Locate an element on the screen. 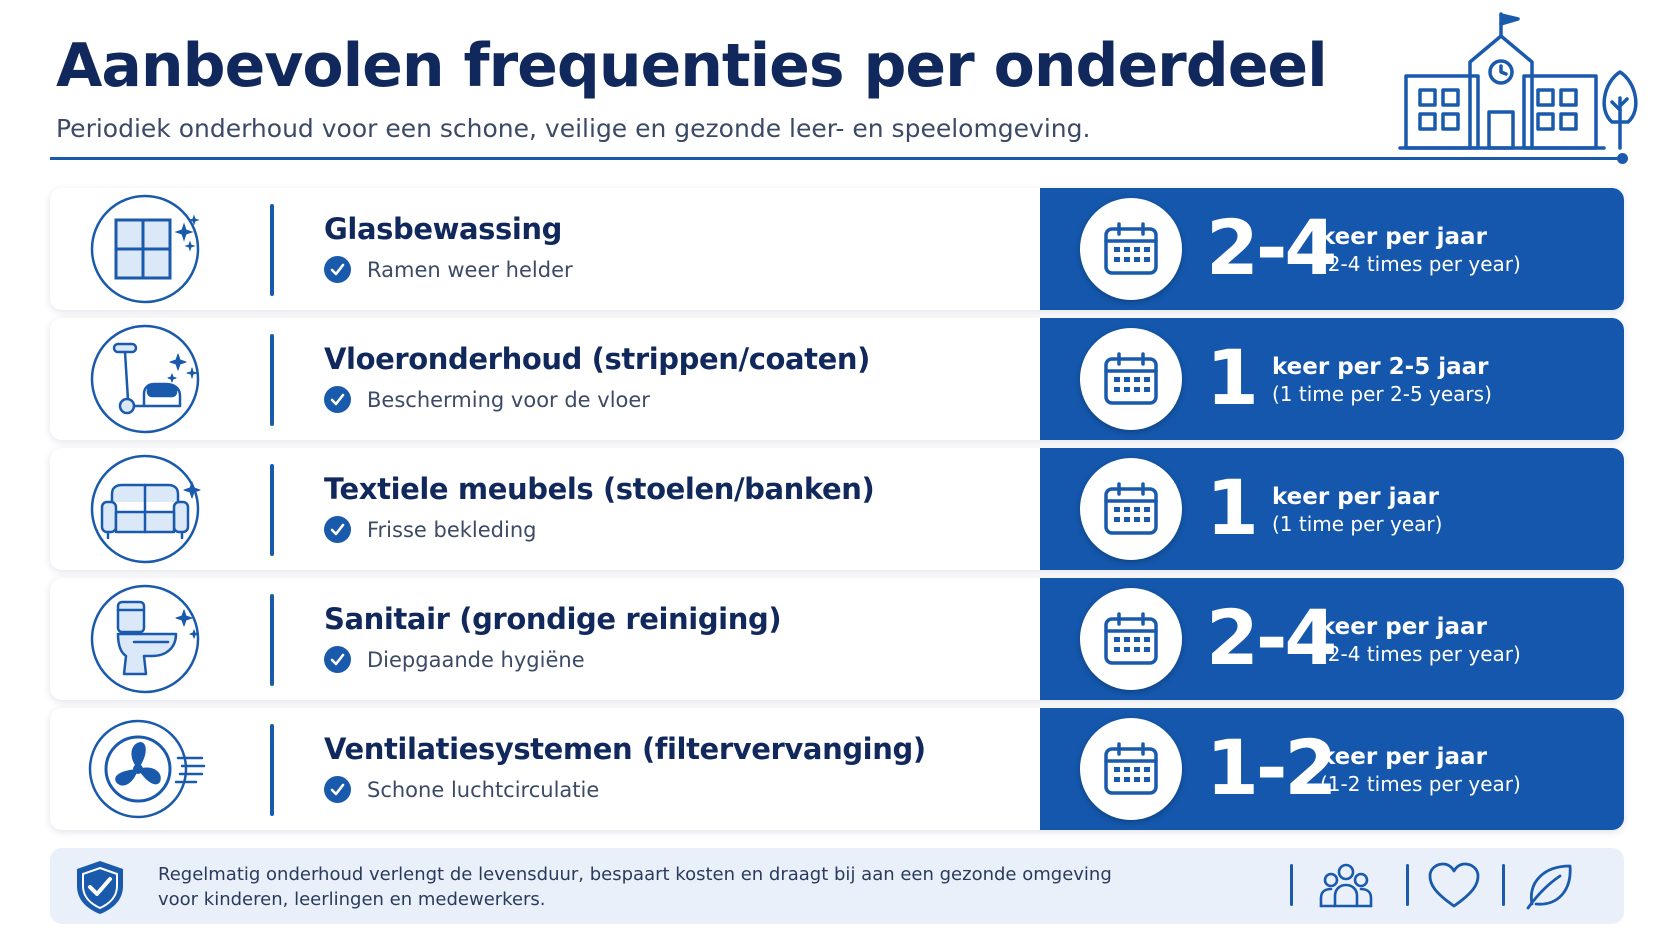  toilet-icon is located at coordinates (145, 639).